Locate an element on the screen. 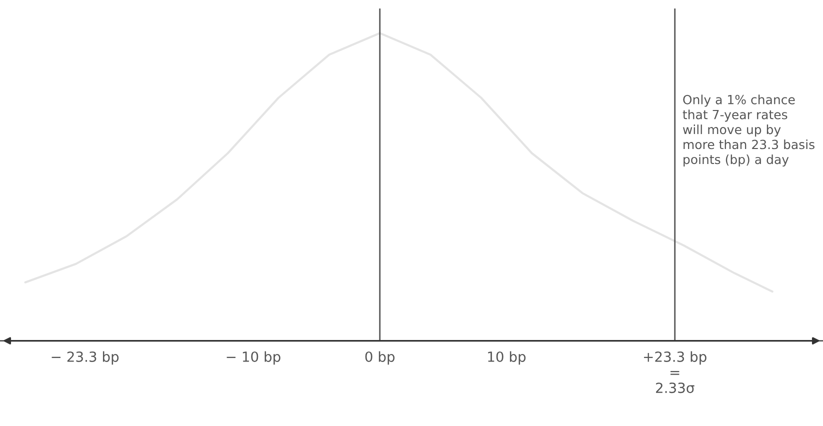 Image resolution: width=823 pixels, height=426 pixels. x-tick-label: 0 bp is located at coordinates (380, 358).